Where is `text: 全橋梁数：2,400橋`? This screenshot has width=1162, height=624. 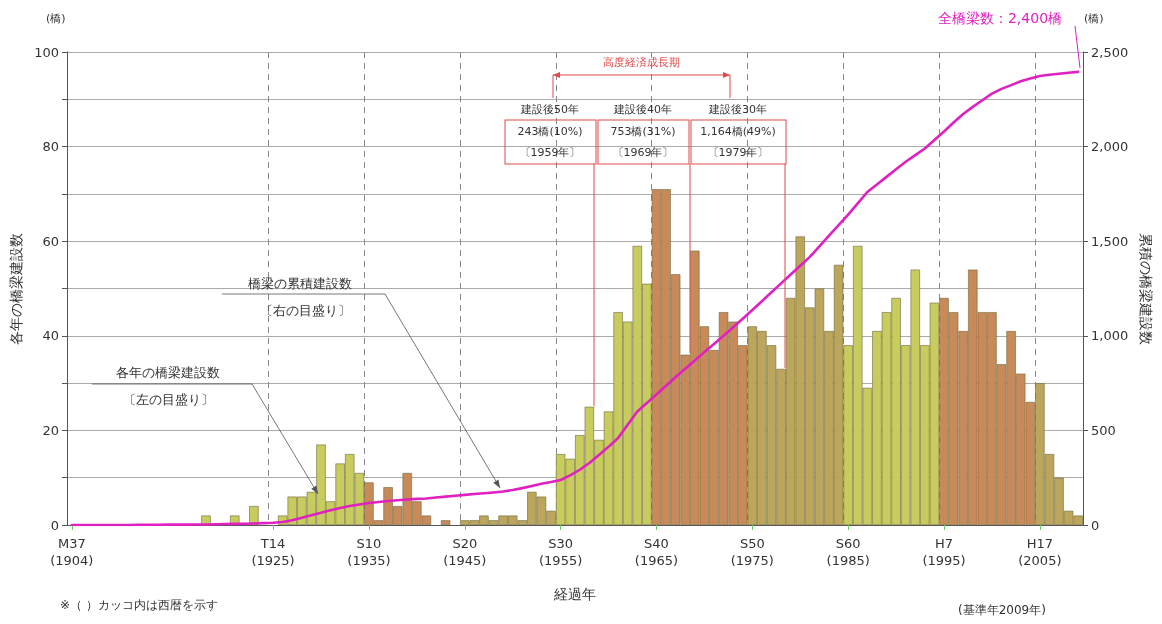 text: 全橋梁数：2,400橋 is located at coordinates (1000, 18).